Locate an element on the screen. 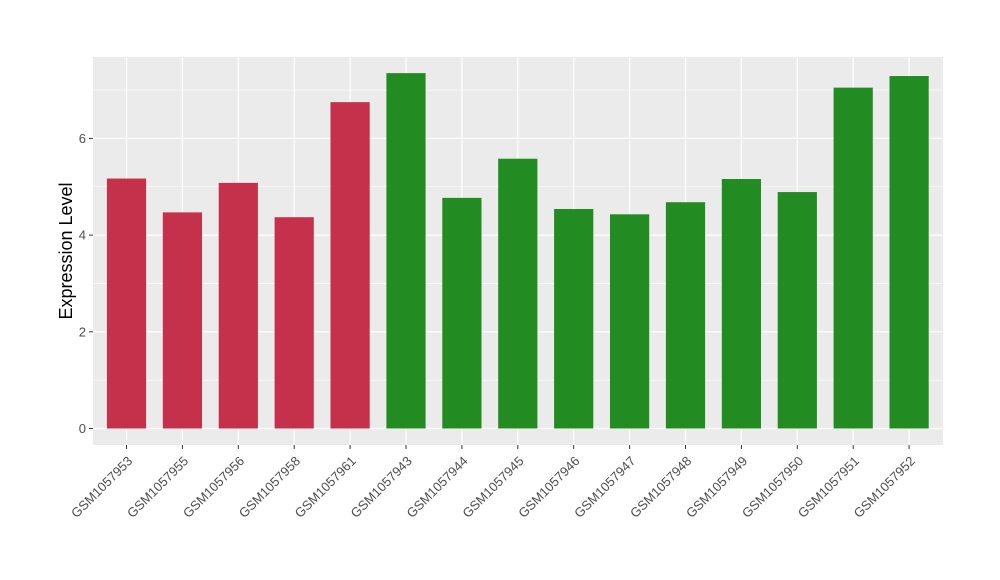  y-tick-label: 4 is located at coordinates (82, 235).